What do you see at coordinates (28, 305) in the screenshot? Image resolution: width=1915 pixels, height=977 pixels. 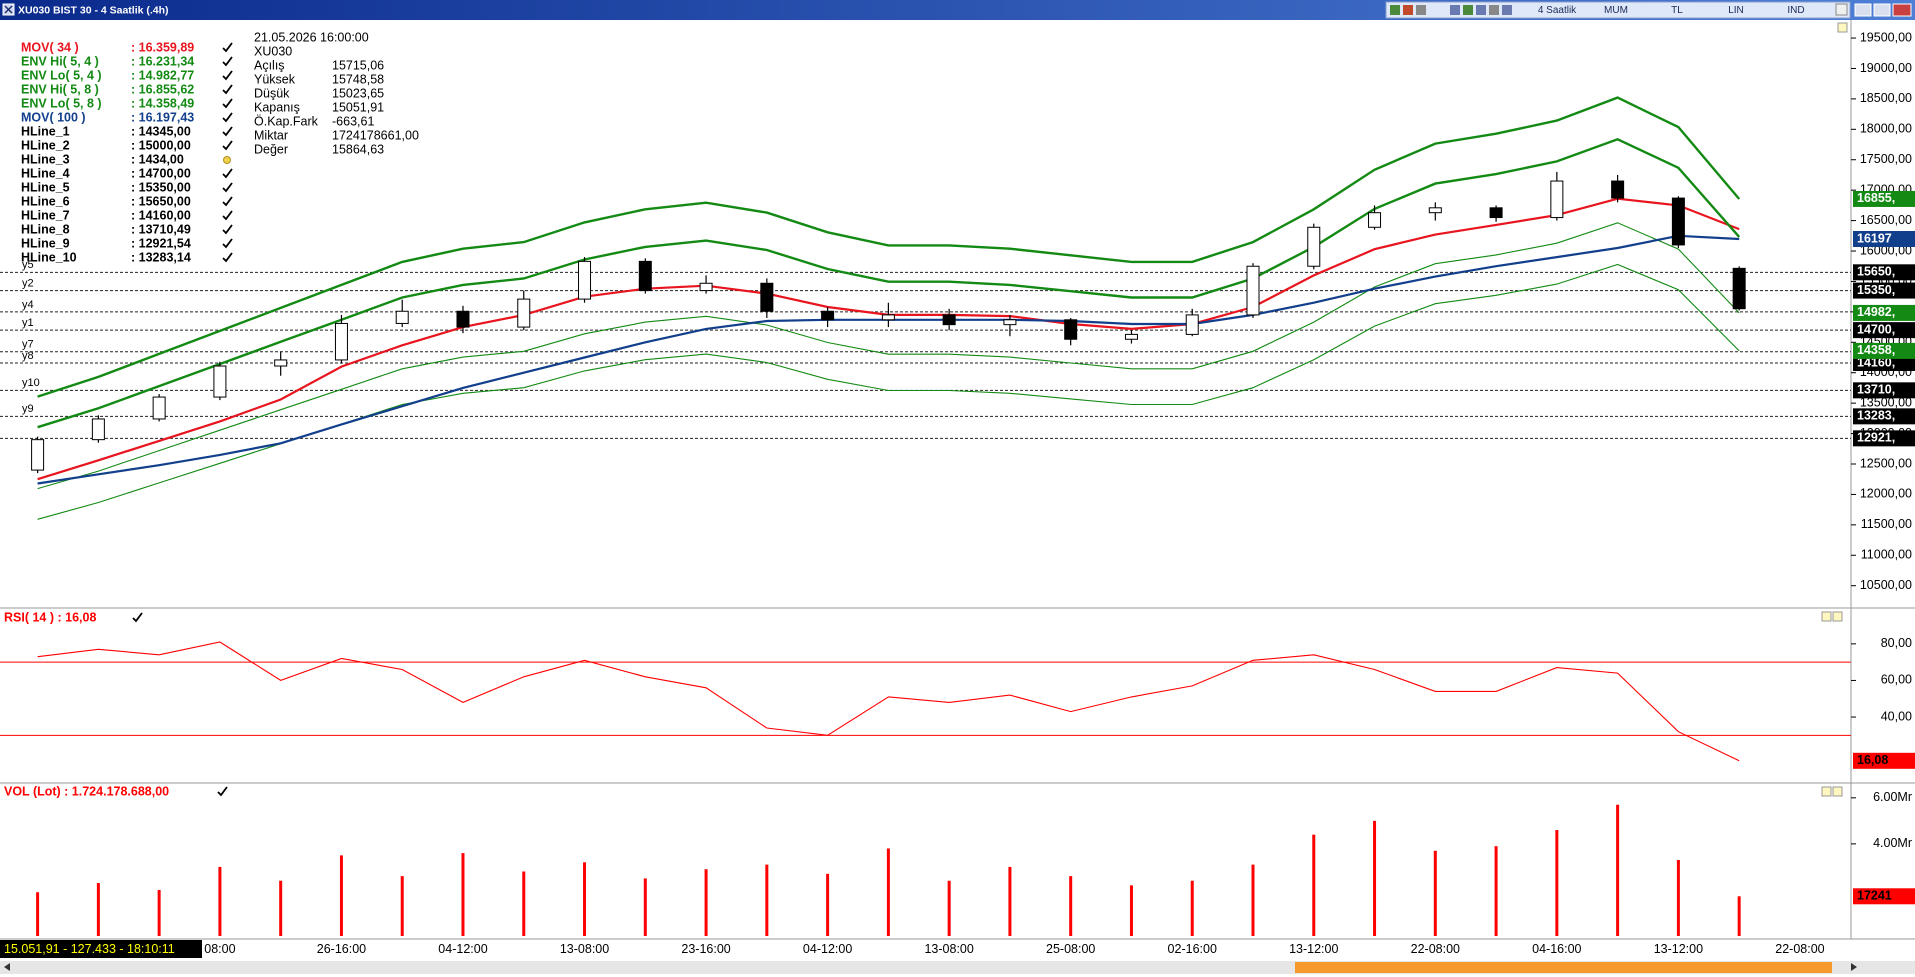 I see `hline-tag: y4` at bounding box center [28, 305].